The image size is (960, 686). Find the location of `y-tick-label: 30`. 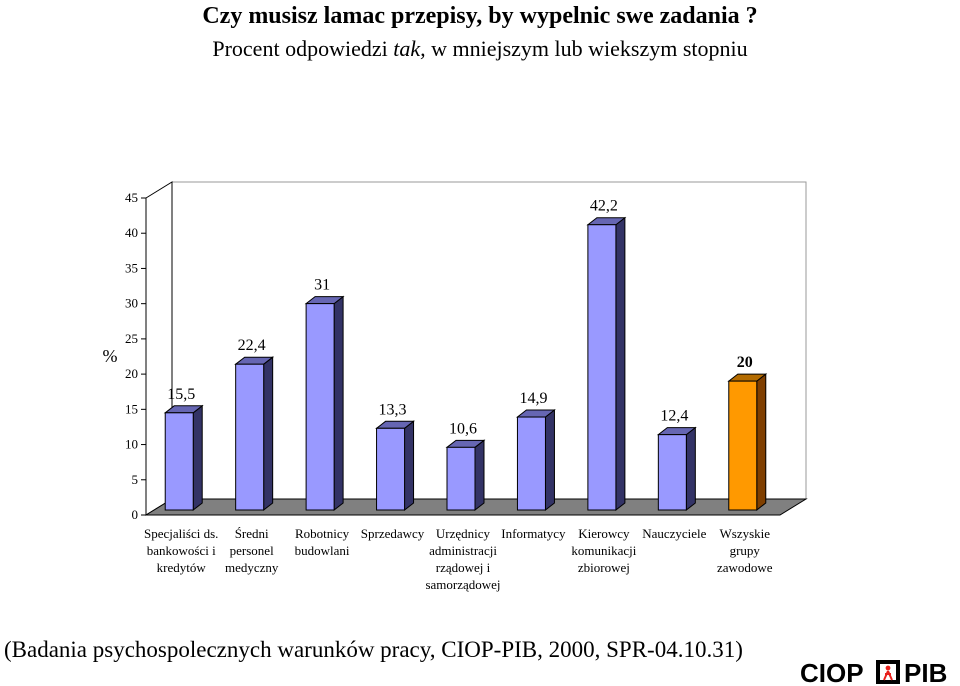

y-tick-label: 30 is located at coordinates (131, 303).